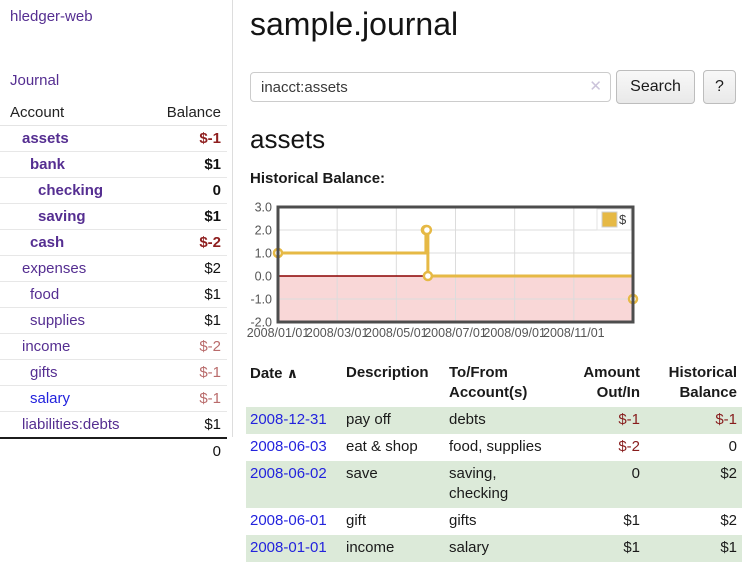  What do you see at coordinates (113, 242) in the screenshot?
I see `account-row: cash $-2` at bounding box center [113, 242].